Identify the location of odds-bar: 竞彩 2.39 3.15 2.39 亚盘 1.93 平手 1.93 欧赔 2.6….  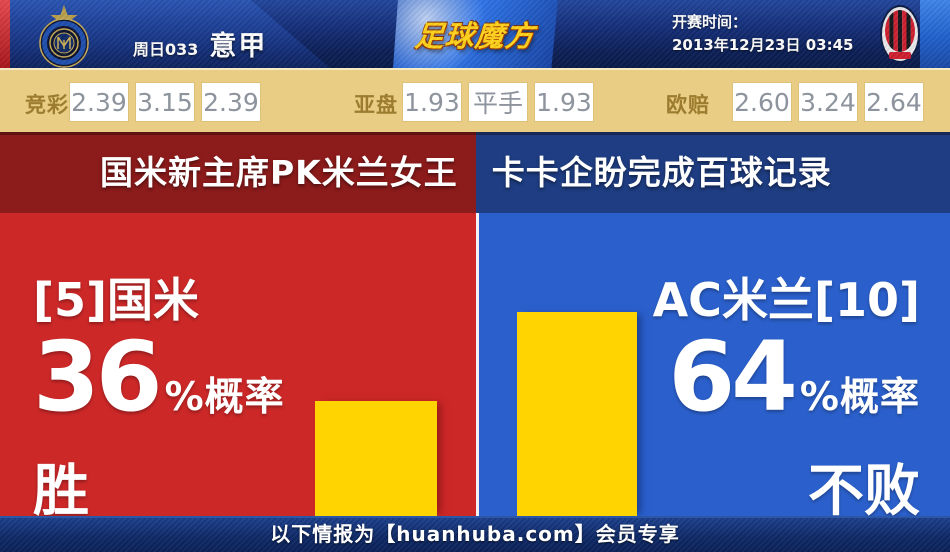
(475, 100).